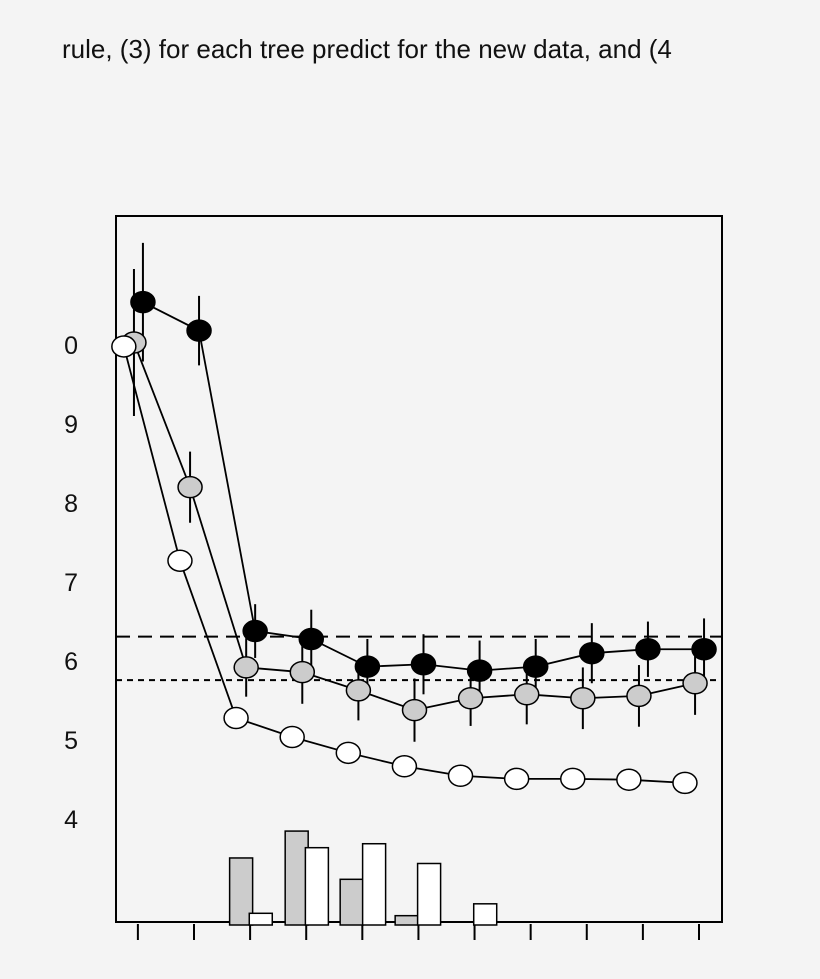 Image resolution: width=820 pixels, height=979 pixels. I want to click on y-tick-label: 0.9, so click(60, 425).